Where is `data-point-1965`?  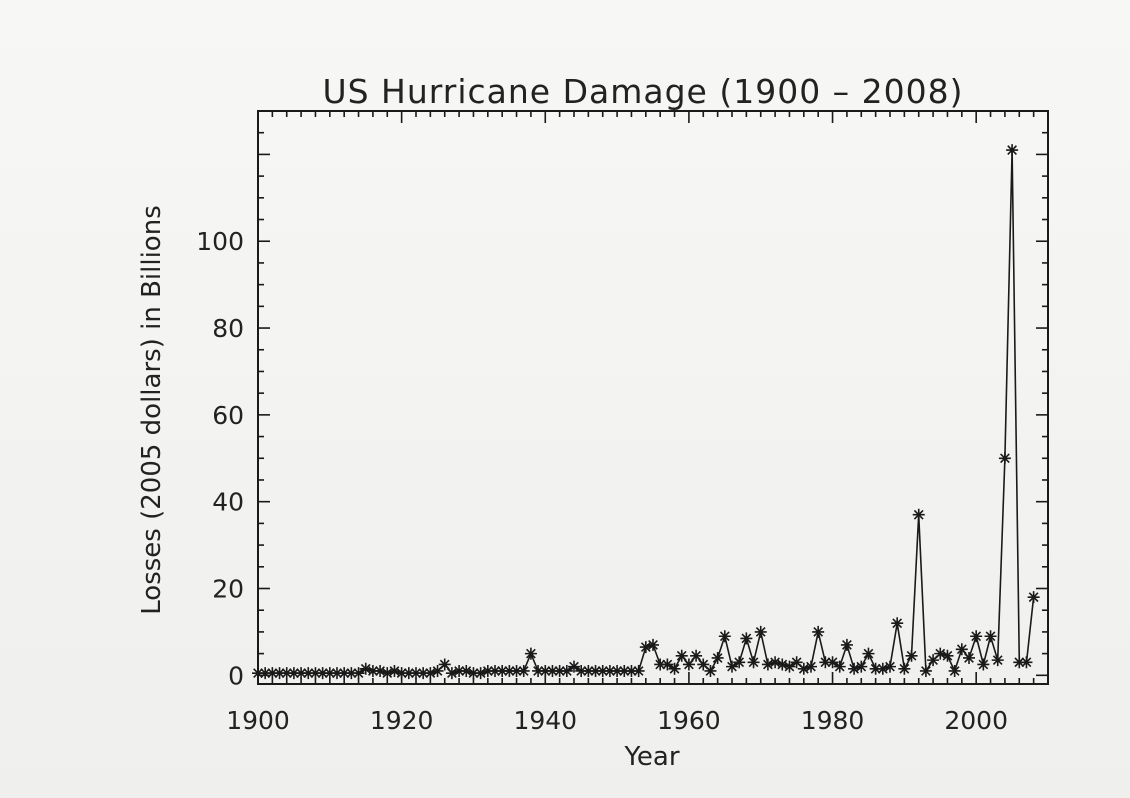 data-point-1965 is located at coordinates (724, 636).